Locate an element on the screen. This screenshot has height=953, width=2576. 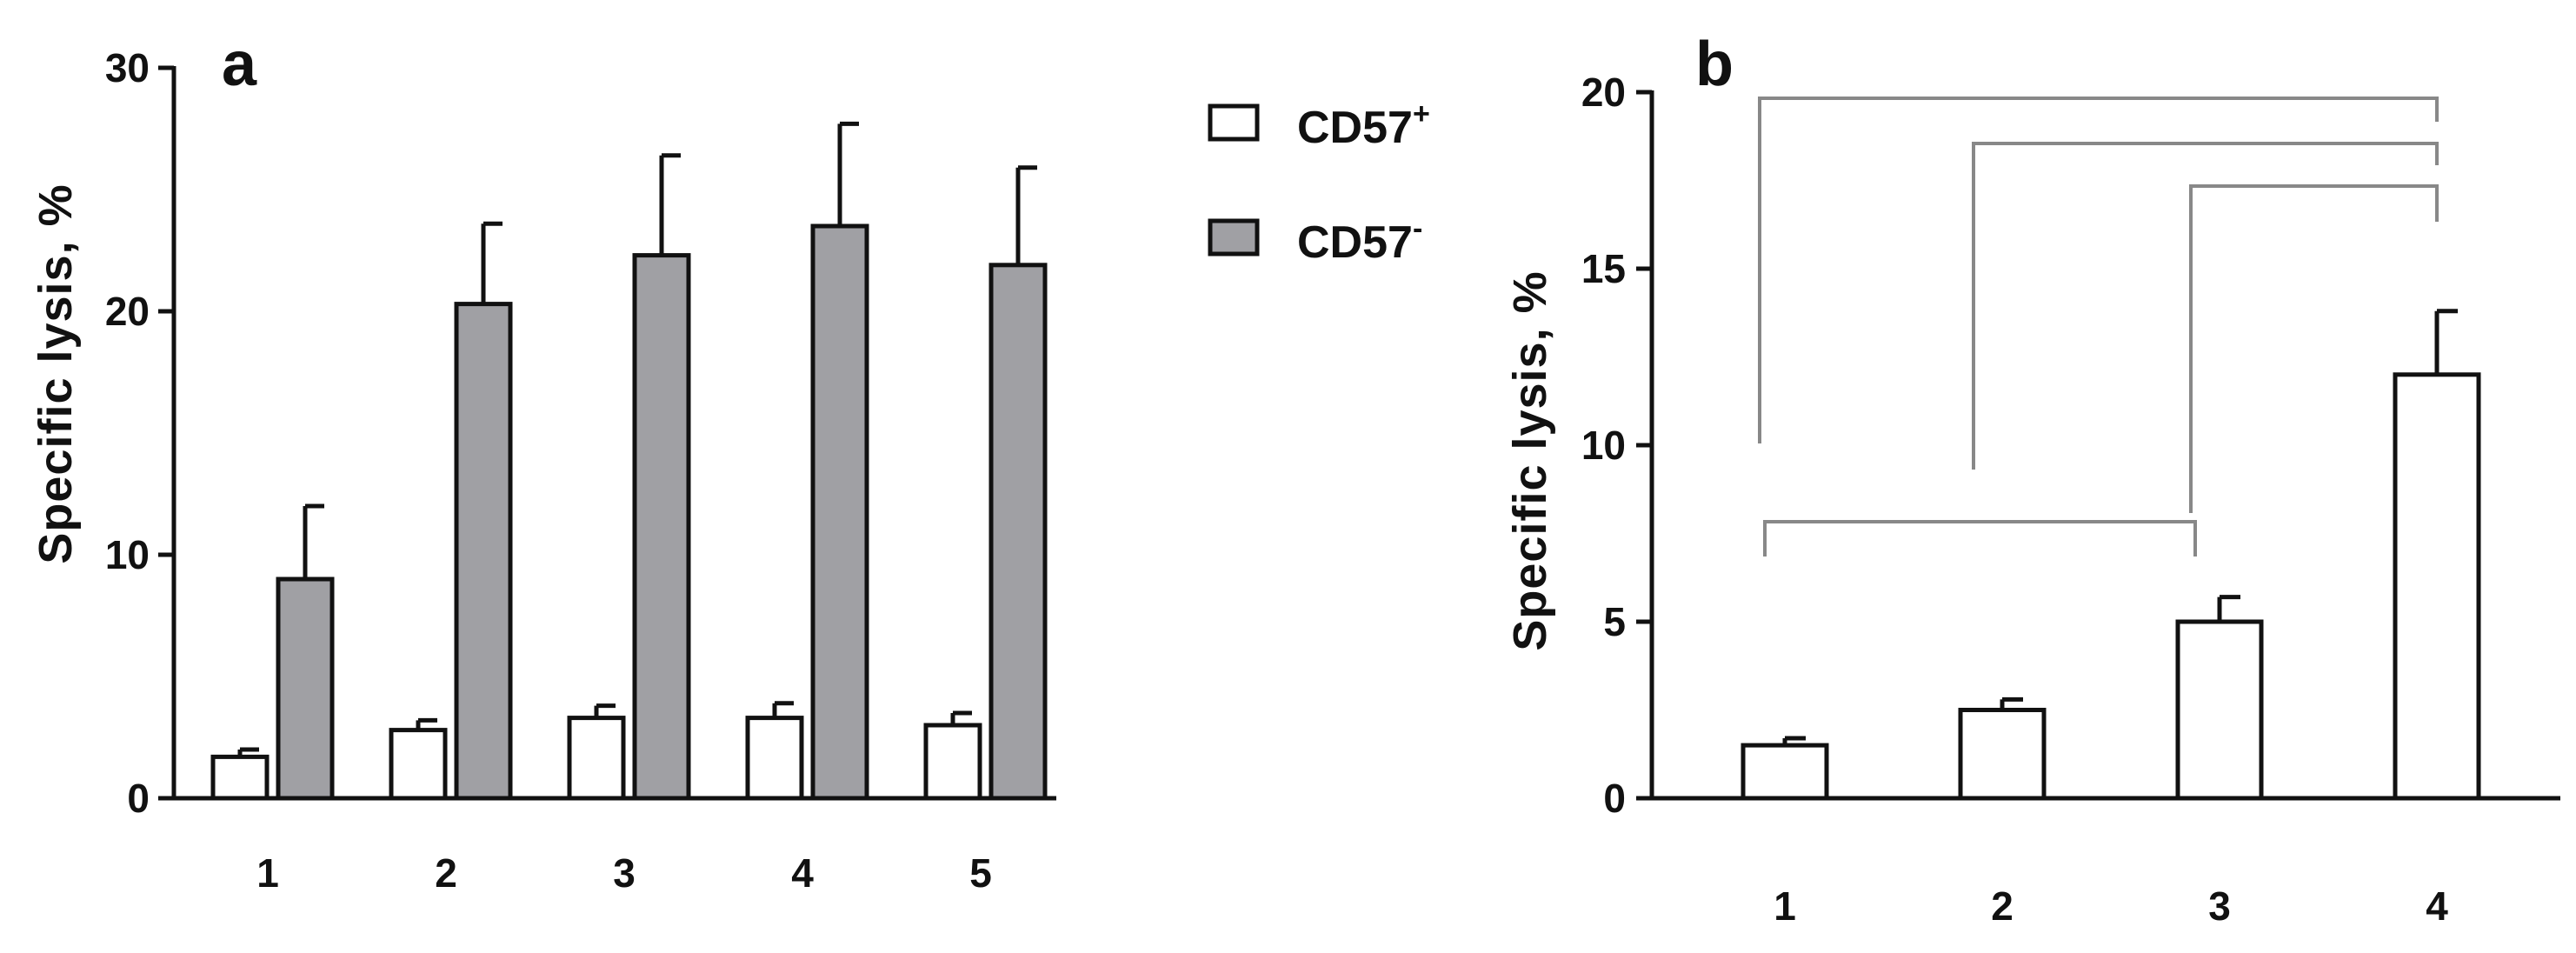
panel-a-x-tick-label: 4 is located at coordinates (802, 873).